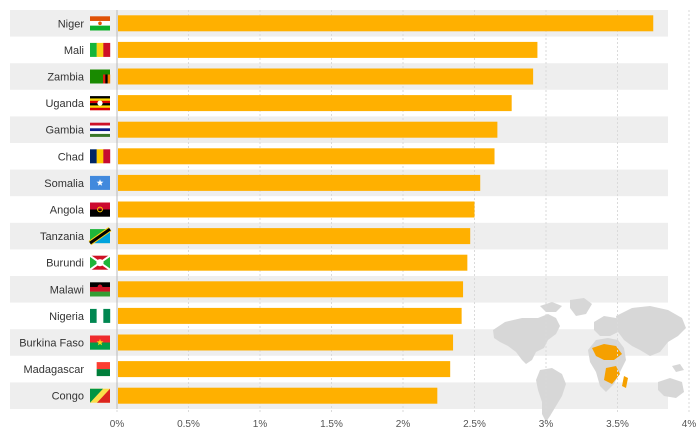 The height and width of the screenshot is (433, 700). What do you see at coordinates (689, 424) in the screenshot?
I see `x-tick-label: 4%` at bounding box center [689, 424].